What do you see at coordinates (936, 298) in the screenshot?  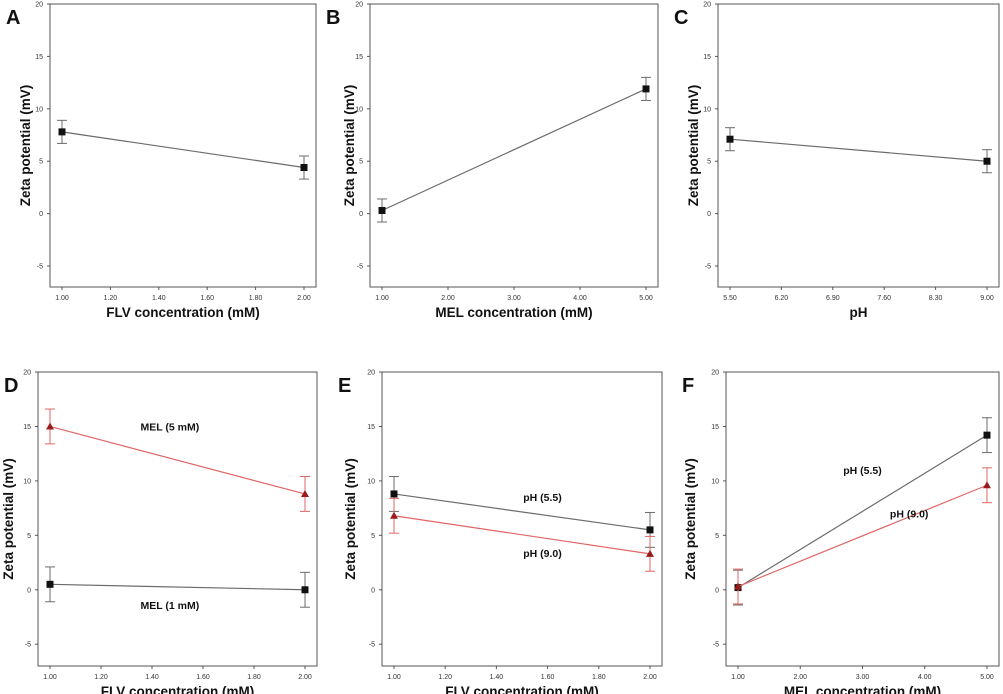 I see `x-tick-label: 8.30` at bounding box center [936, 298].